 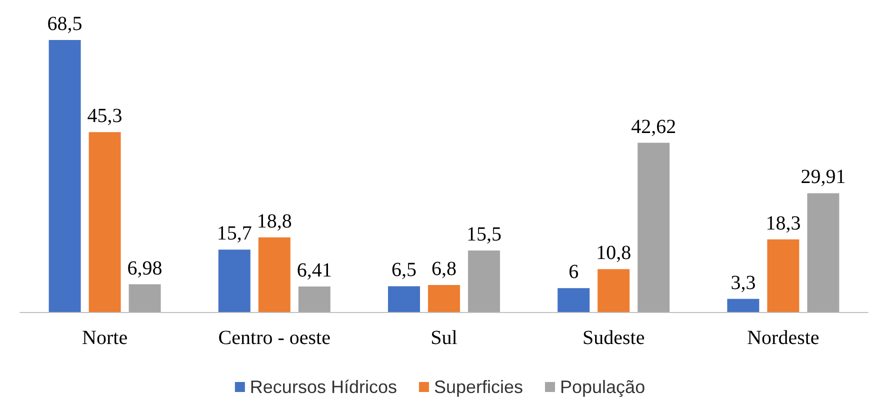 What do you see at coordinates (444, 338) in the screenshot?
I see `x-tick-label: Sul` at bounding box center [444, 338].